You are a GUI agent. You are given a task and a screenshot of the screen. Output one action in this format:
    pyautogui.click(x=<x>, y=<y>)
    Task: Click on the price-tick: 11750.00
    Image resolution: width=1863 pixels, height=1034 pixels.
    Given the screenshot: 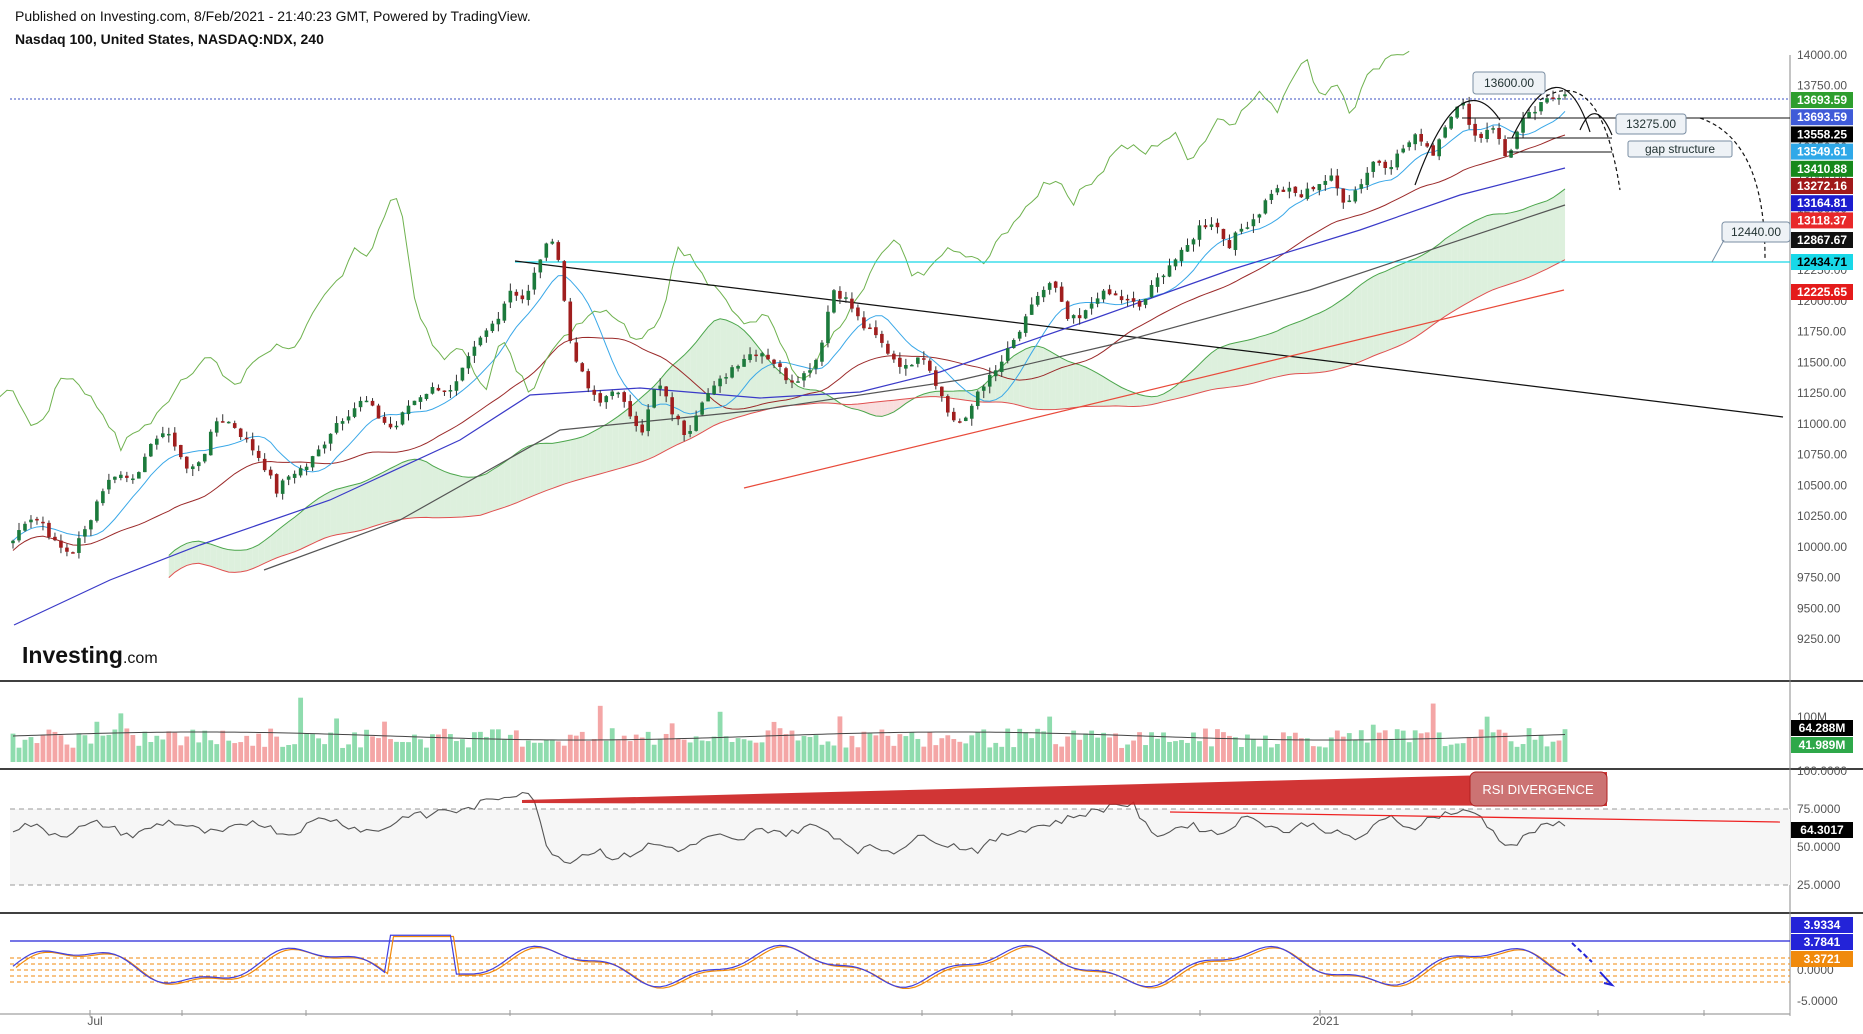 What is the action you would take?
    pyautogui.click(x=1821, y=332)
    